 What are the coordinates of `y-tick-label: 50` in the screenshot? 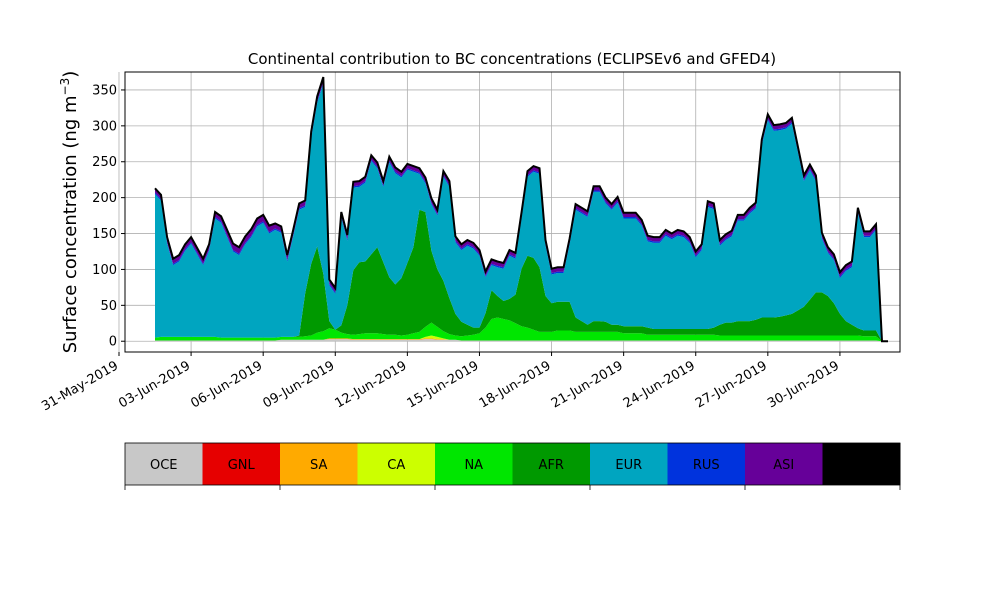 It's located at (108, 306).